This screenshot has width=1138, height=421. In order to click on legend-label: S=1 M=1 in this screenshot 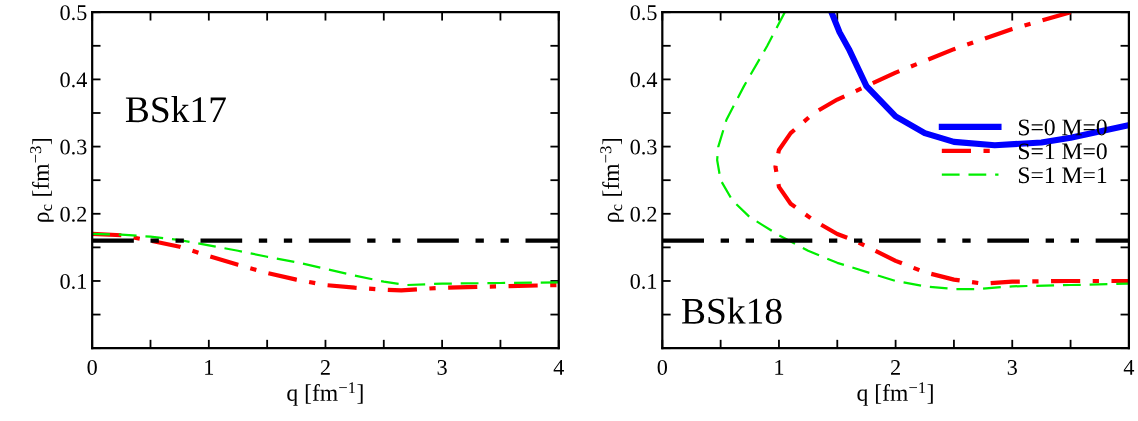, I will do `click(1062, 175)`.